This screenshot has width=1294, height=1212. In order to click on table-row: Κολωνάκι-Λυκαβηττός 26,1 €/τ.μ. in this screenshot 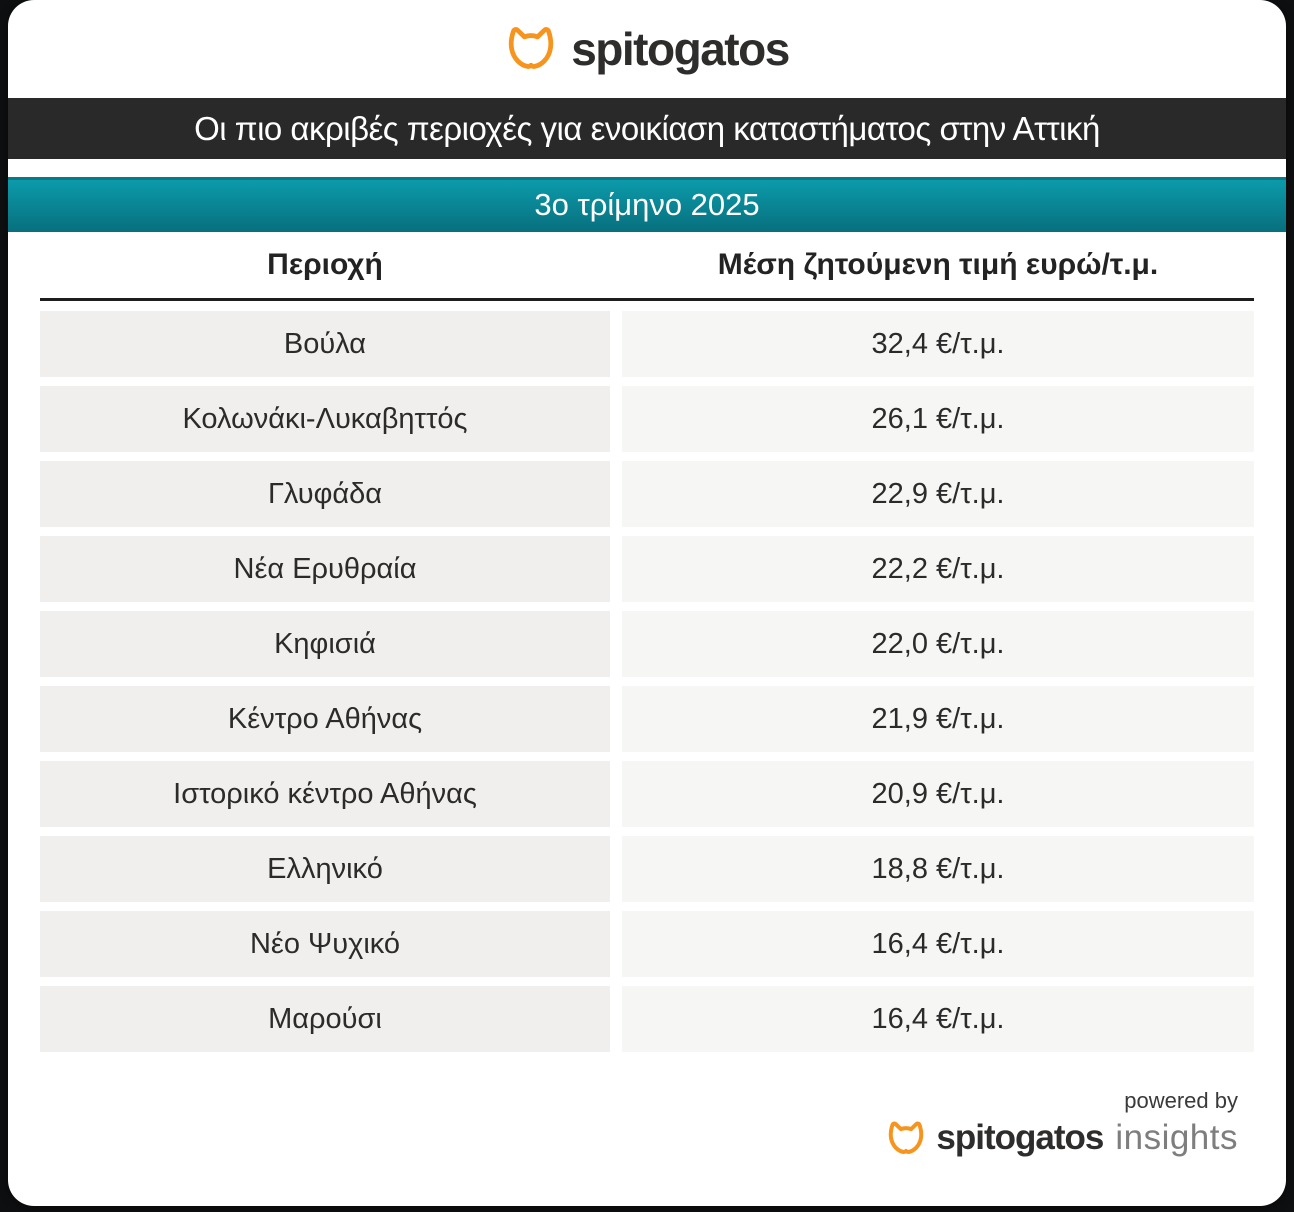, I will do `click(647, 419)`.